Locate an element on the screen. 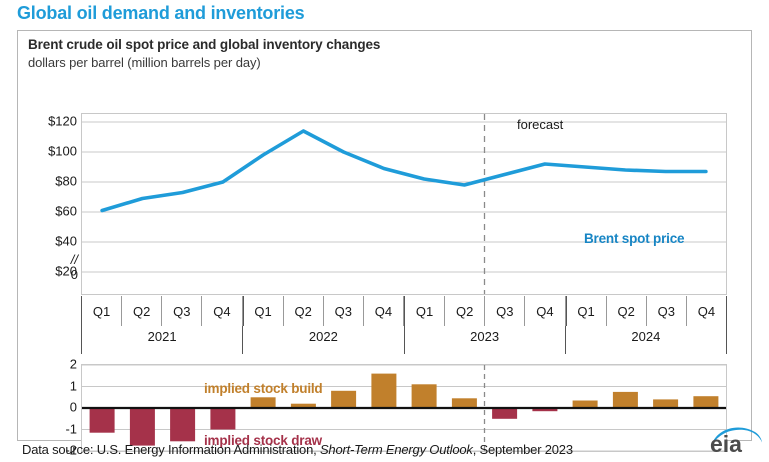 This screenshot has height=462, width=769. year-label: 2023 is located at coordinates (485, 340).